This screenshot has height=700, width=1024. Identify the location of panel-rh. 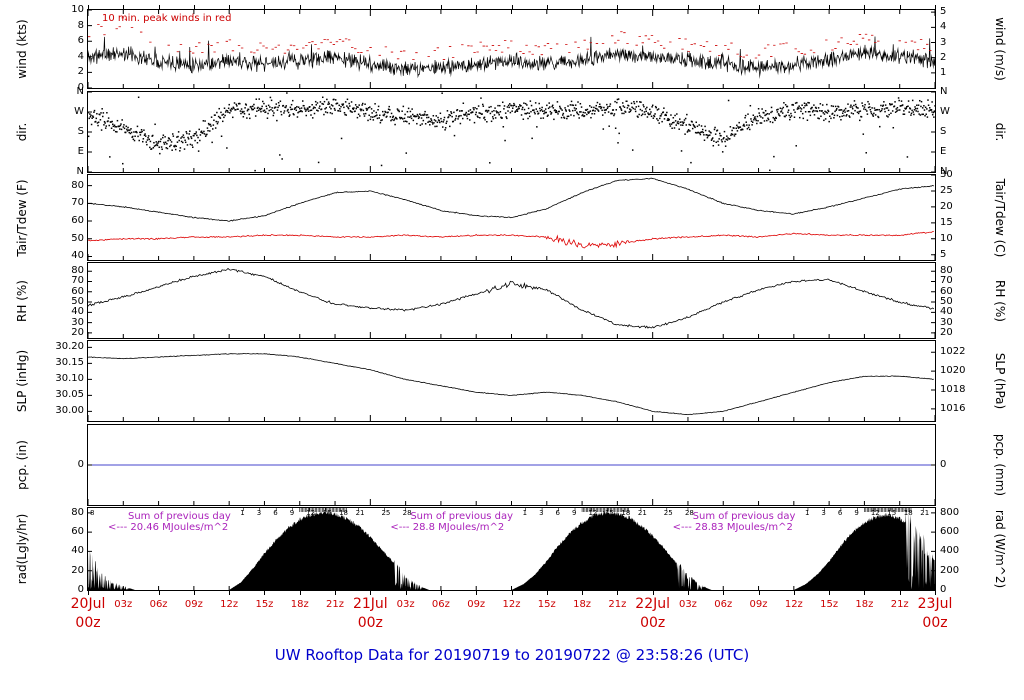
(511, 300).